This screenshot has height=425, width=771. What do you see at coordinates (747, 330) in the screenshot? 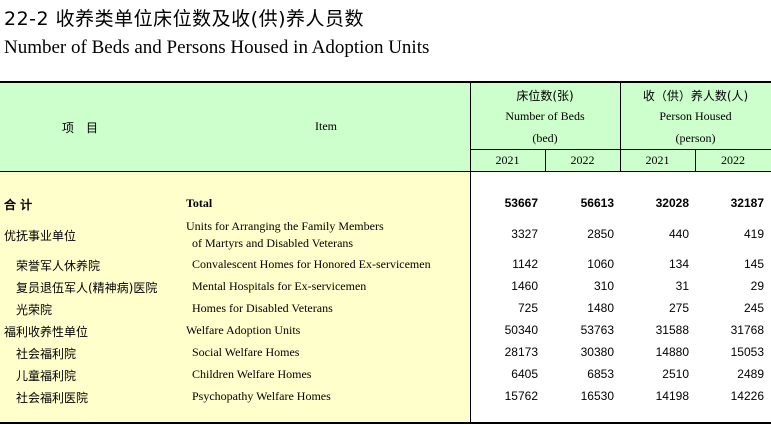
I see `cell-persons-2022: 31768` at bounding box center [747, 330].